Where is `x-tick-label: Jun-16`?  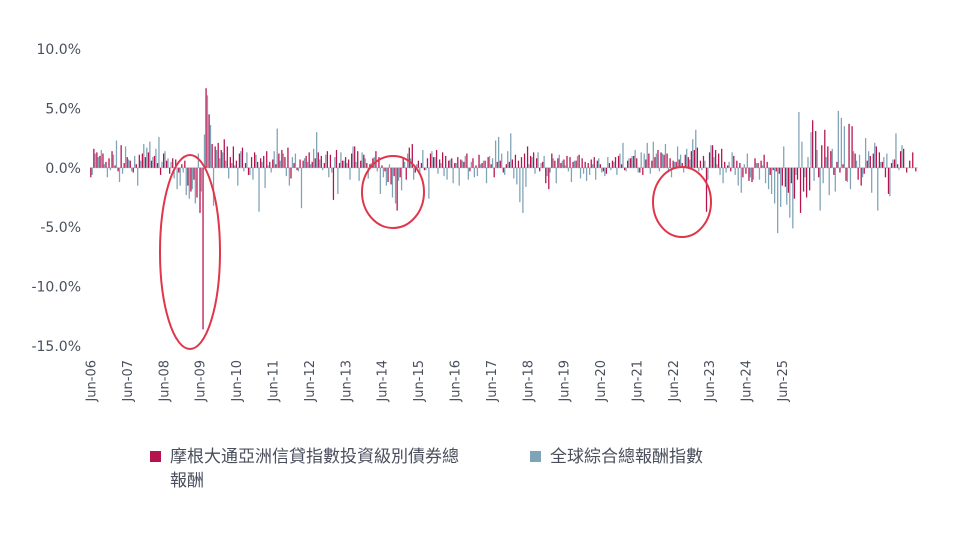 x-tick-label: Jun-16 is located at coordinates (456, 381).